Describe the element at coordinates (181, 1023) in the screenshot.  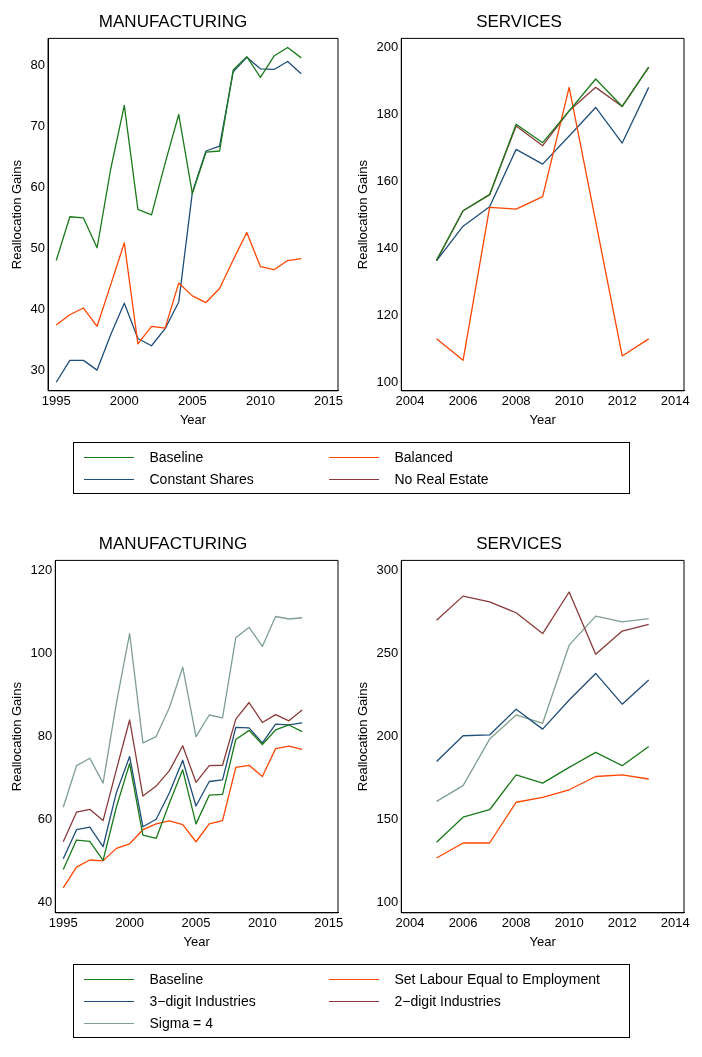
I see `legend-label: Sigma = 4` at that location.